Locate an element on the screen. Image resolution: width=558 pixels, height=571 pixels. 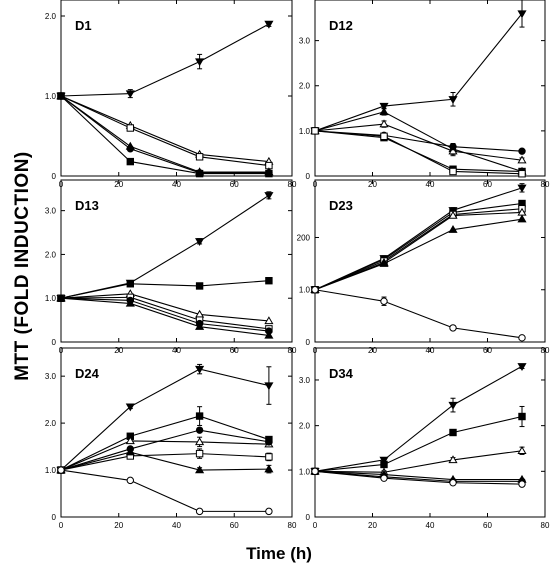
panel-title: D12 is located at coordinates (341, 25).